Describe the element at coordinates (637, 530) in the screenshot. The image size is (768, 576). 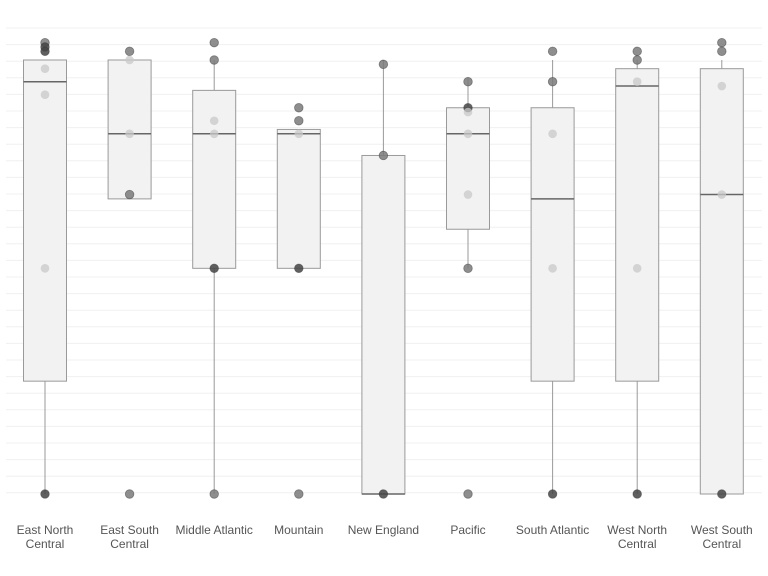
I see `x-tick-label-line: West North` at that location.